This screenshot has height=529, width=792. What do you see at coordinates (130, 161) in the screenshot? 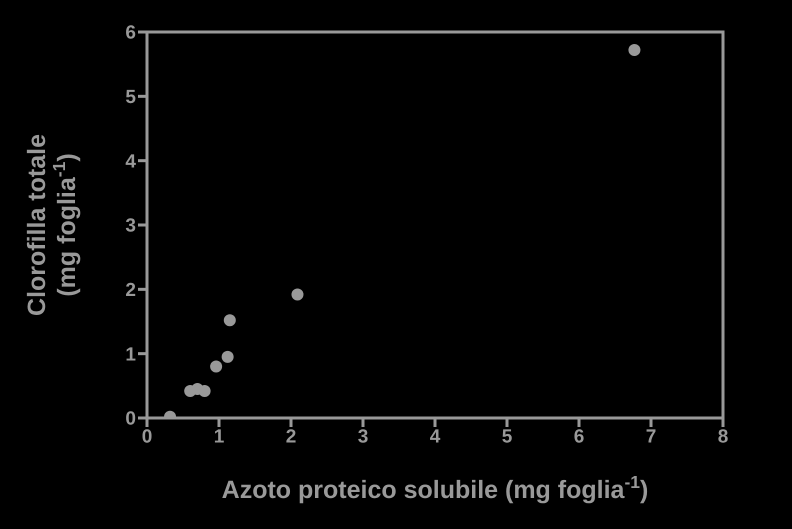
I see `y-tick-label: 4` at bounding box center [130, 161].